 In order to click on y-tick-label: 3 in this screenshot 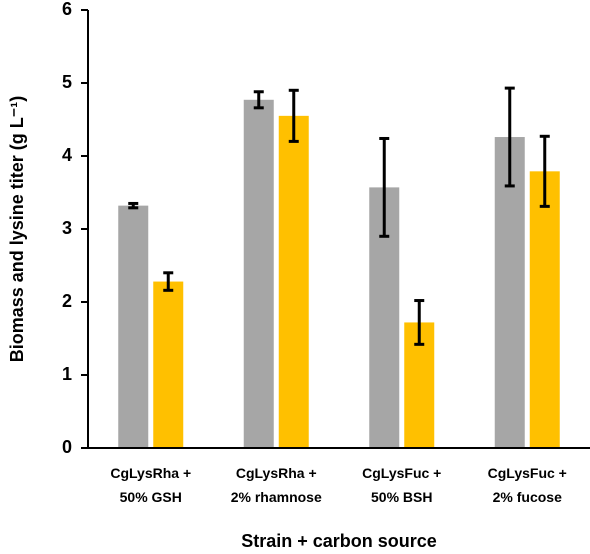, I will do `click(67, 228)`.